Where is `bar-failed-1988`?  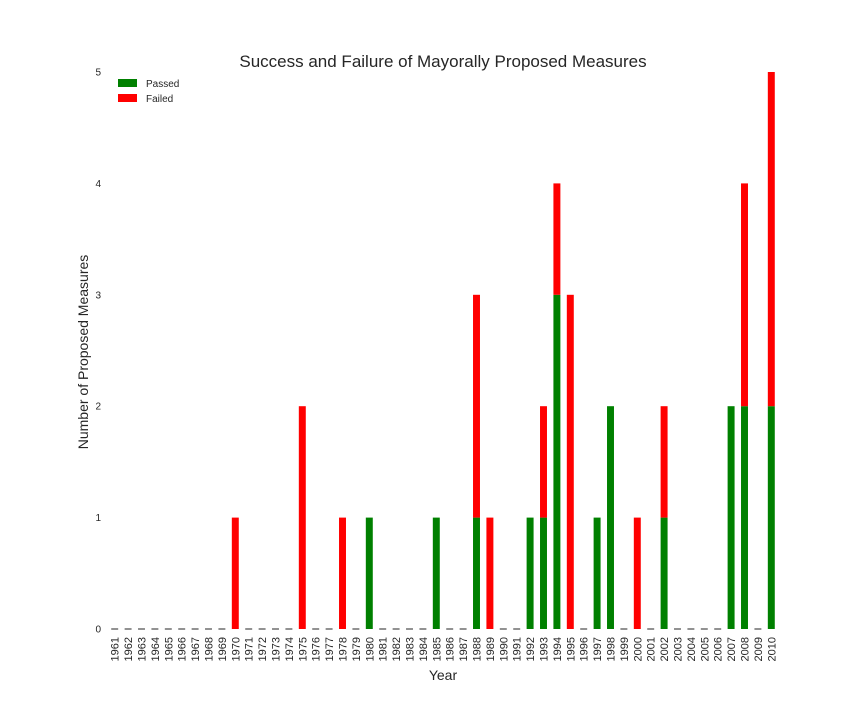
bar-failed-1988 is located at coordinates (476, 406).